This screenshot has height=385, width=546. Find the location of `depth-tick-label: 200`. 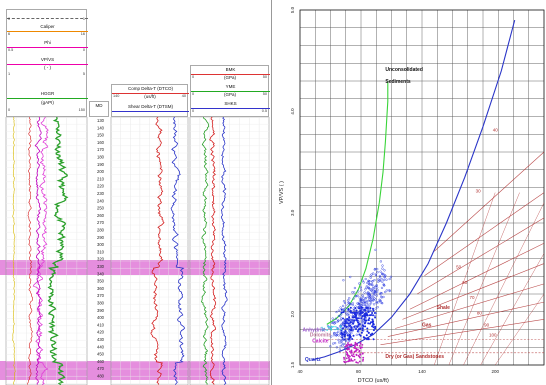

depth-tick-label: 200 is located at coordinates (101, 171).